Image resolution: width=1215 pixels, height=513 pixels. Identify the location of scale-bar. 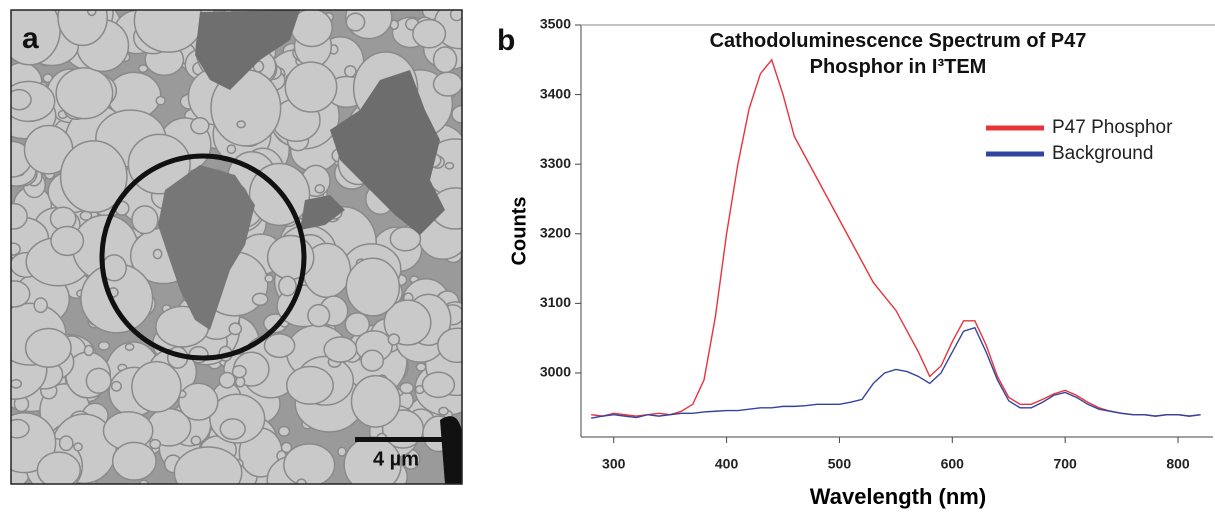
(400, 439).